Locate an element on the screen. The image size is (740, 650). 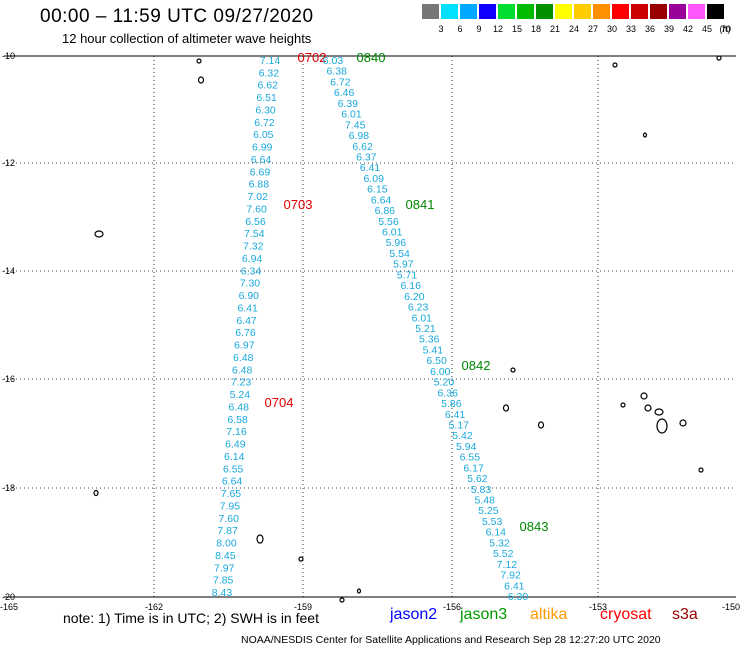
lat-label: -10 is located at coordinates (8, 56).